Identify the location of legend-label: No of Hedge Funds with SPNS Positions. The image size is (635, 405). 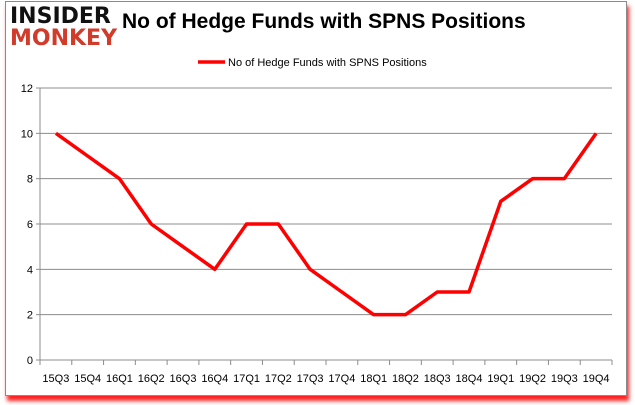
(327, 63).